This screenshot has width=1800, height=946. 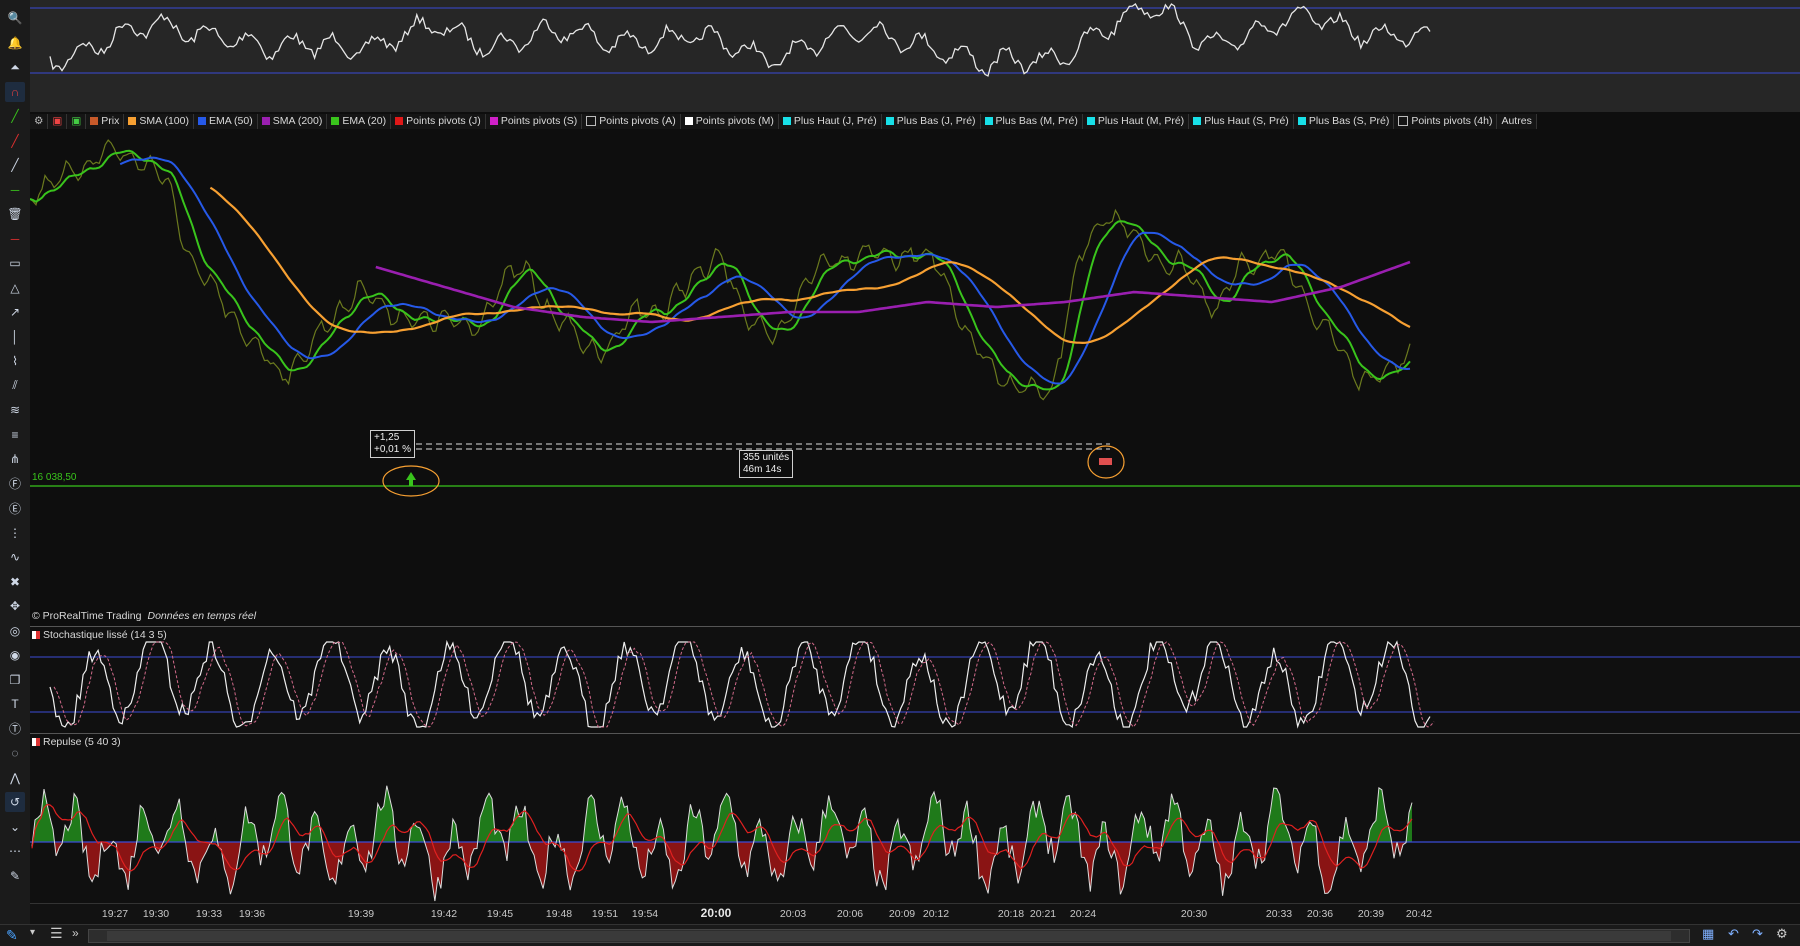 I want to click on time-tick: 20:03, so click(x=793, y=914).